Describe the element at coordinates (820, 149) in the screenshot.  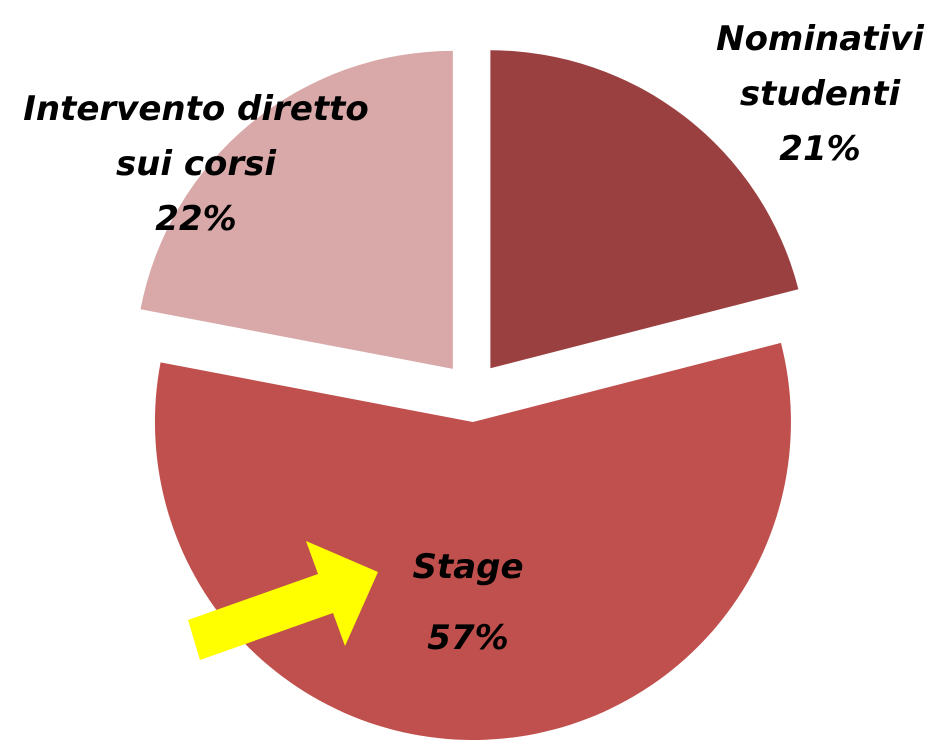
I see `value-label: 21%` at that location.